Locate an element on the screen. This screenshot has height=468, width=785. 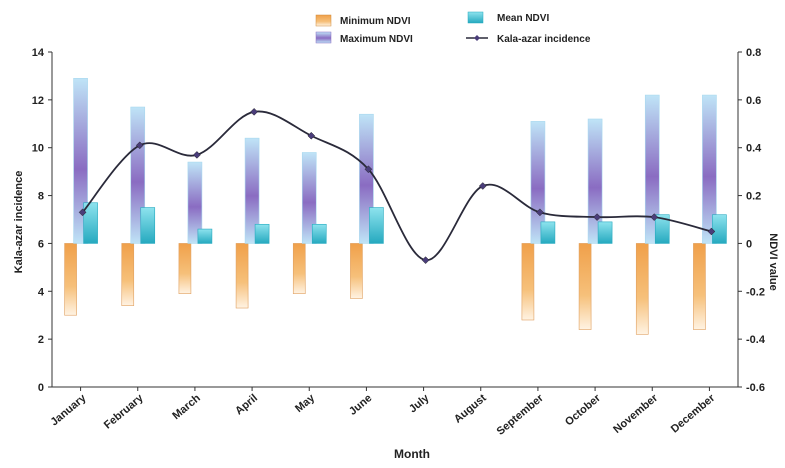
x-tick-label-november: November is located at coordinates (635, 414).